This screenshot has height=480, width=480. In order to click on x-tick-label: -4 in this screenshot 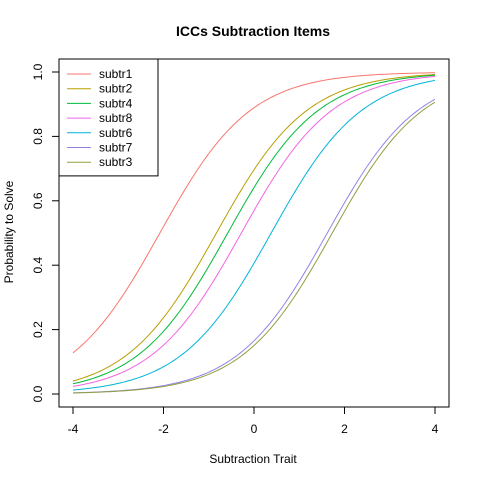, I will do `click(73, 429)`.